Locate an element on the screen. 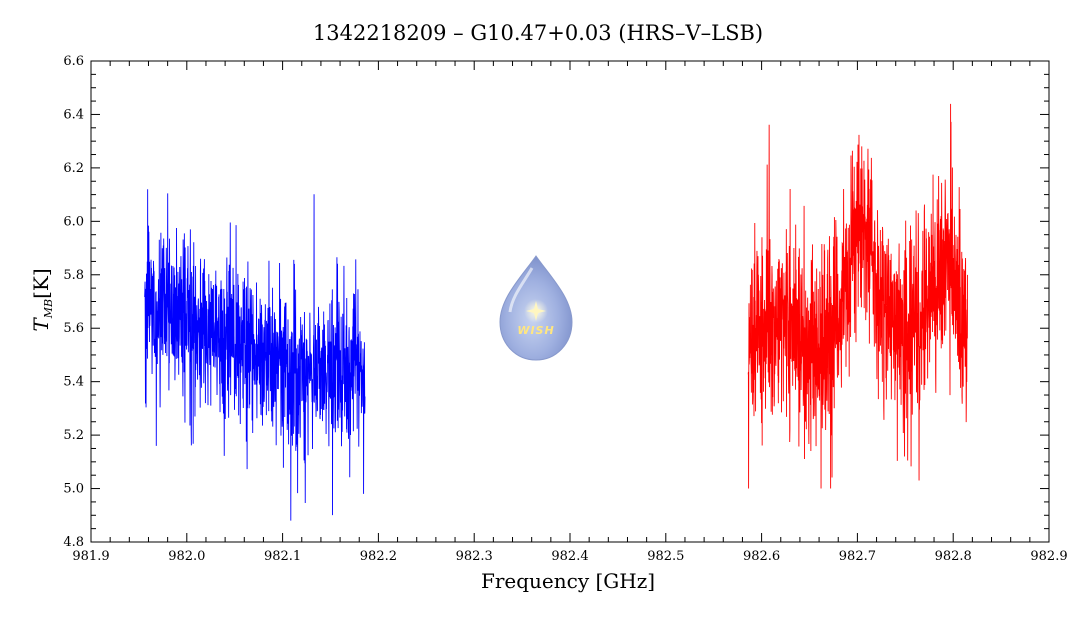 The image size is (1072, 618). chart-title: 1342218209 – G10.47+0.03 (HRS–V–LSB) is located at coordinates (538, 33).